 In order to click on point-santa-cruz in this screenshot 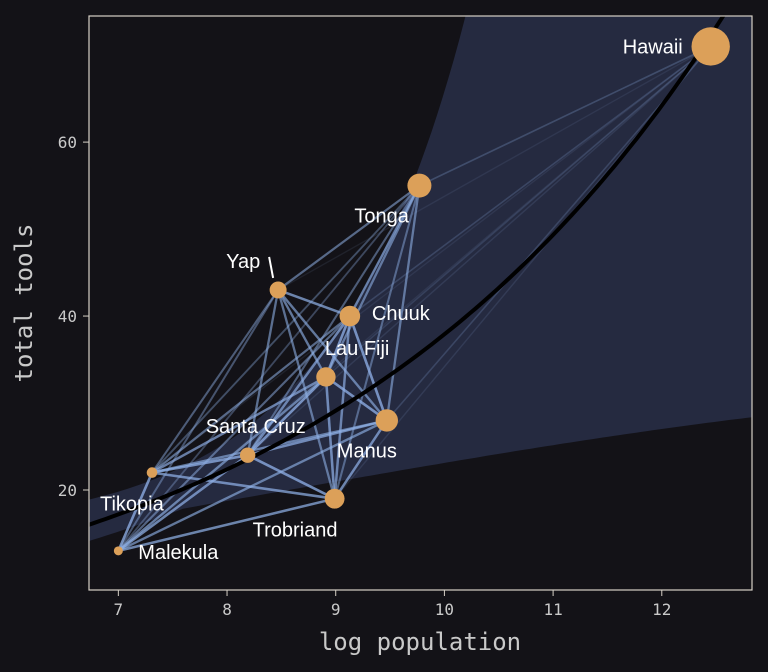, I will do `click(247, 455)`.